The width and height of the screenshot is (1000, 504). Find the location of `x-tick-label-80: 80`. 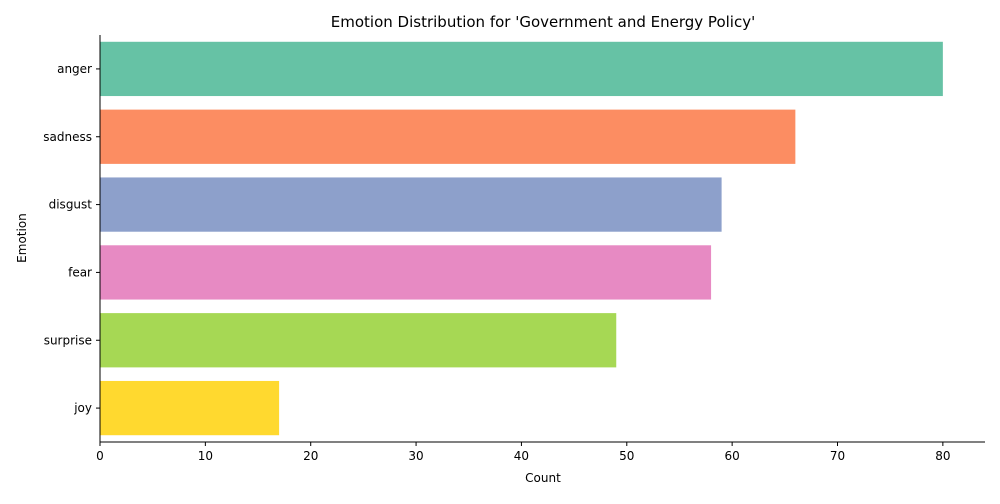

x-tick-label-80: 80 is located at coordinates (942, 456).